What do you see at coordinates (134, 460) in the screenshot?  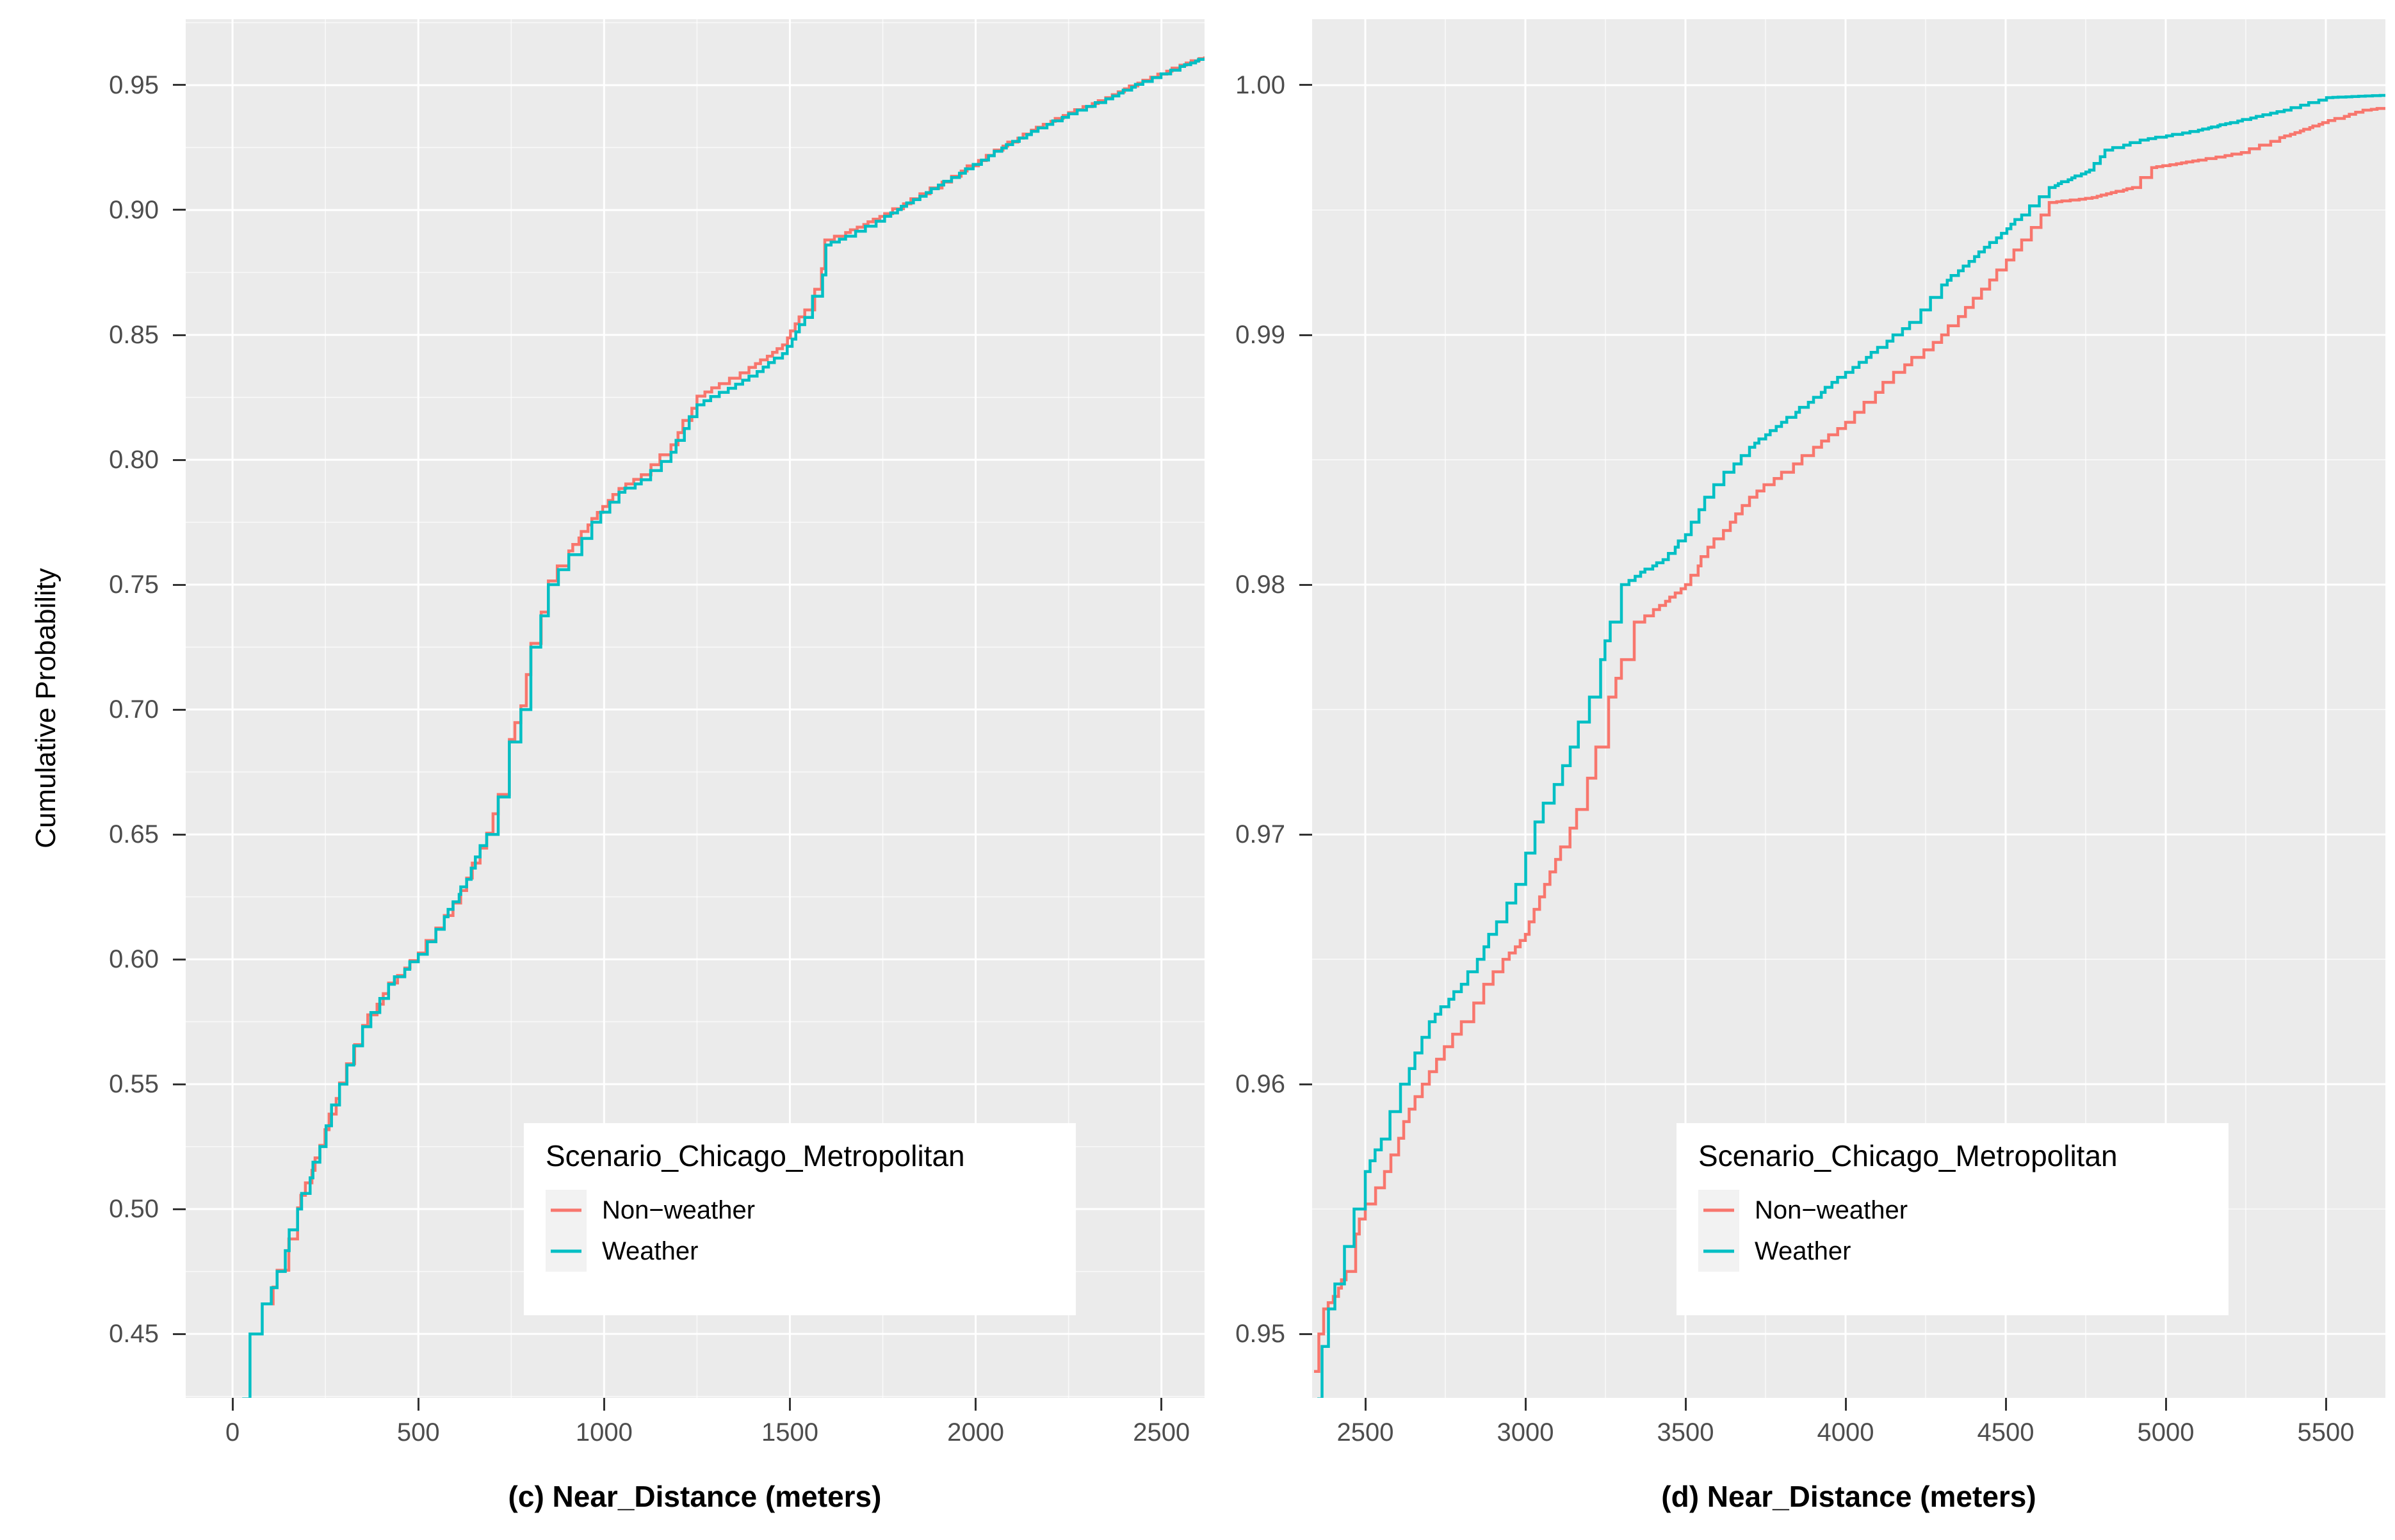 I see `y-tick-label: 0.80` at bounding box center [134, 460].